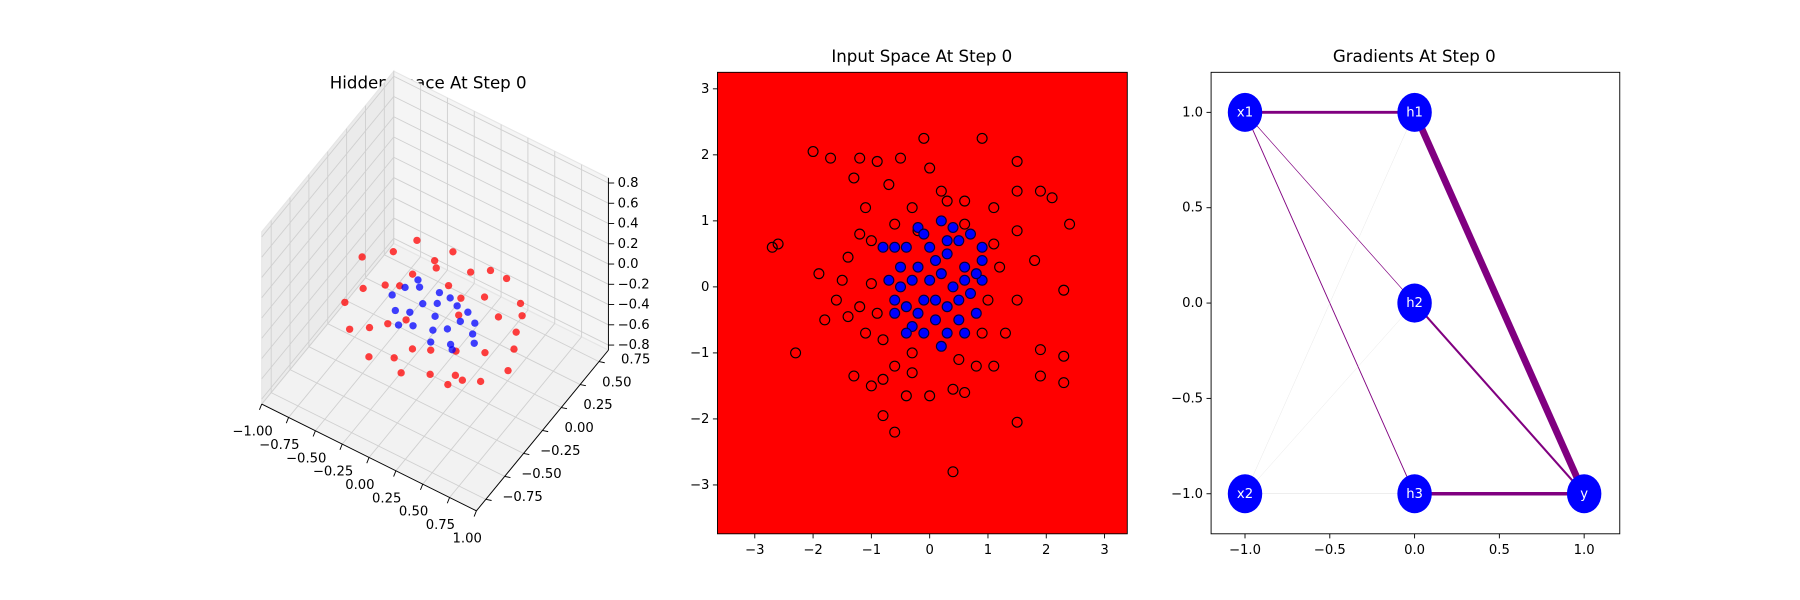 This screenshot has width=1800, height=600. Describe the element at coordinates (542, 430) in the screenshot. I see `axis-line` at that location.